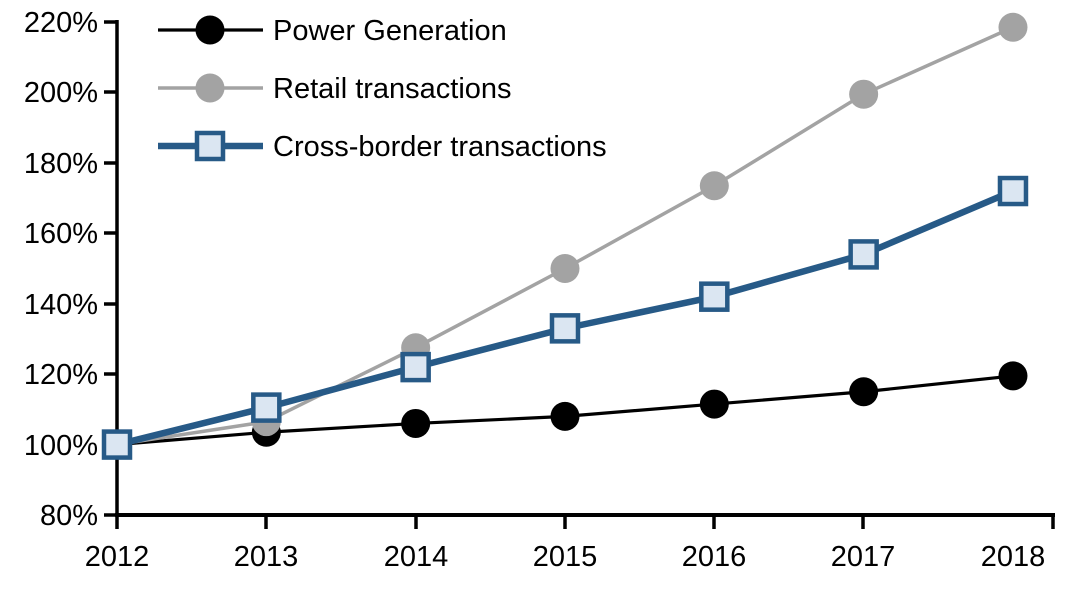 The image size is (1076, 590). I want to click on cross-border-transactions-point-2014, so click(415, 367).